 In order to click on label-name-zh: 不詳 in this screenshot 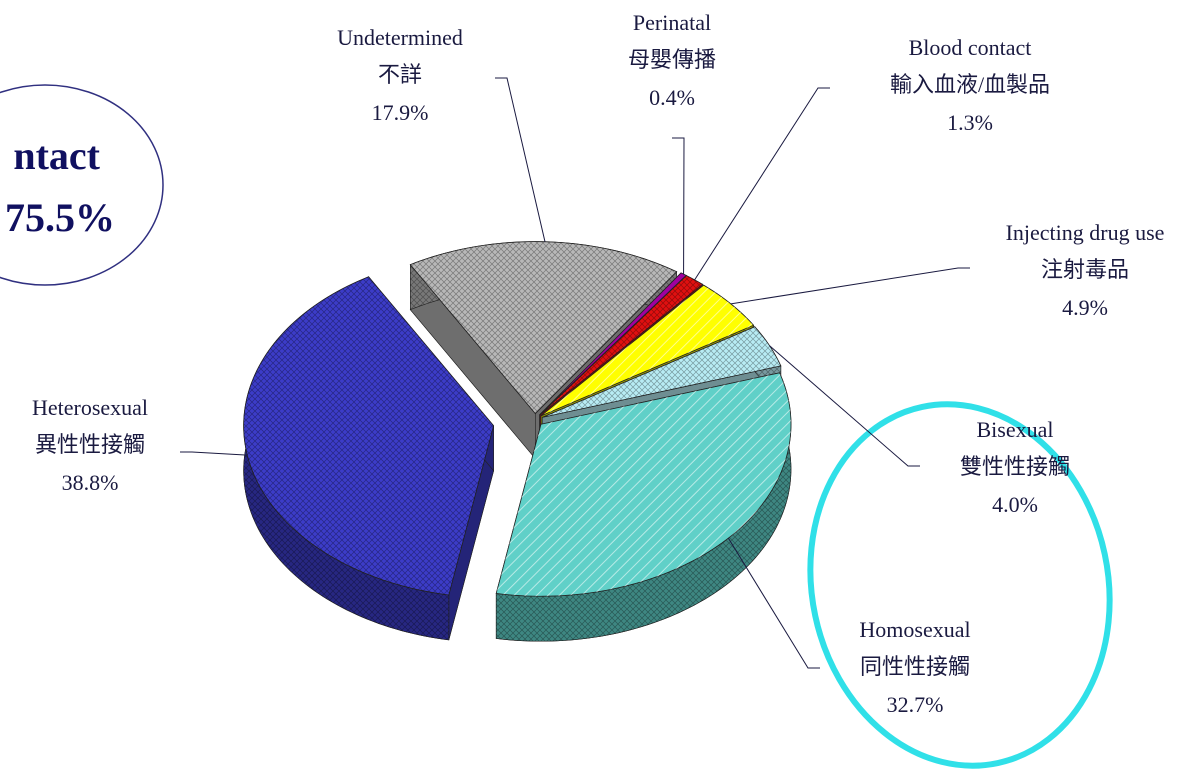, I will do `click(400, 74)`.